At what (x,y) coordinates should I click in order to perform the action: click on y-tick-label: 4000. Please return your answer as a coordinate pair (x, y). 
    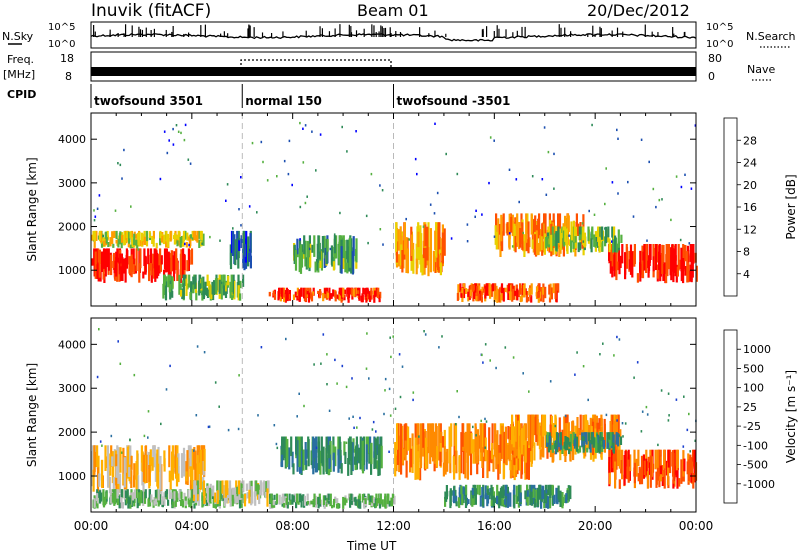
    Looking at the image, I should click on (72, 344).